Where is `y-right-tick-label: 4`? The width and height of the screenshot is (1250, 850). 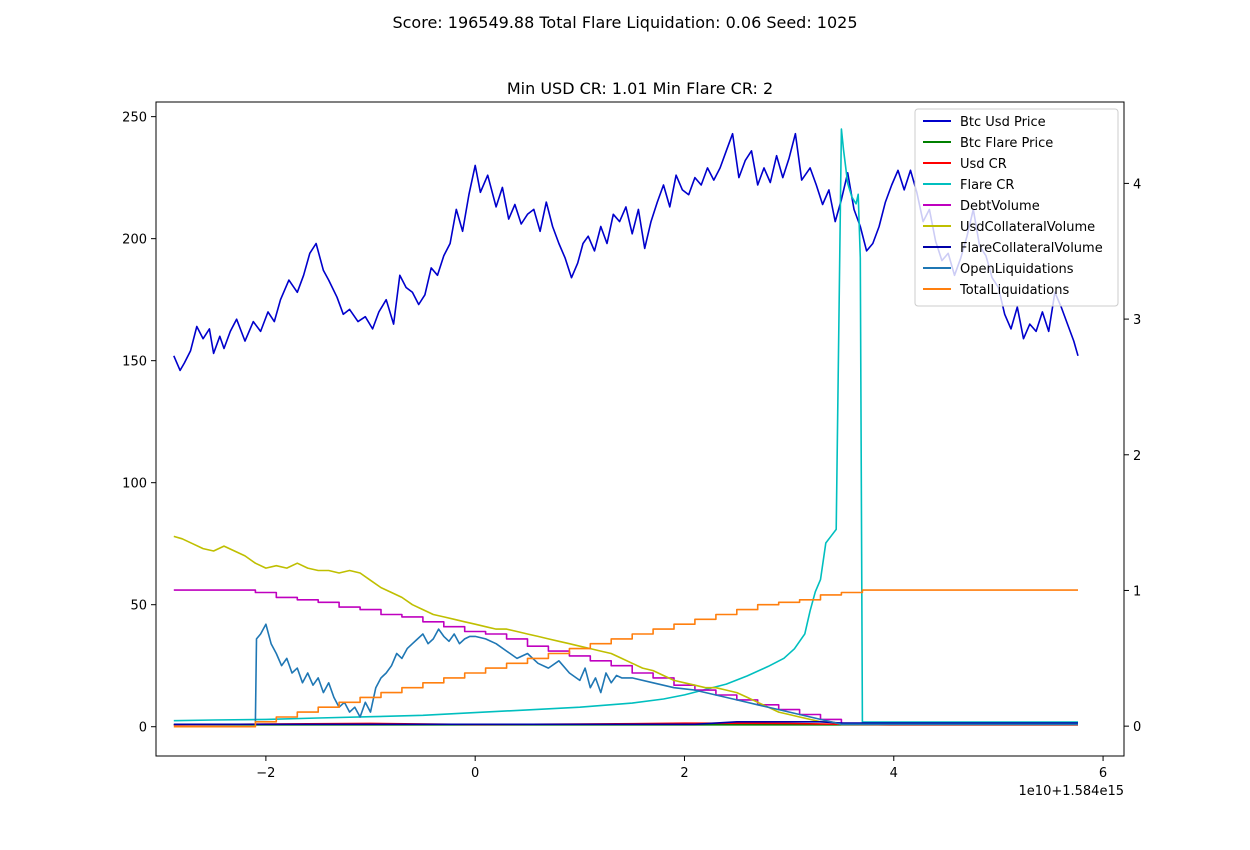
y-right-tick-label: 4 is located at coordinates (1137, 184).